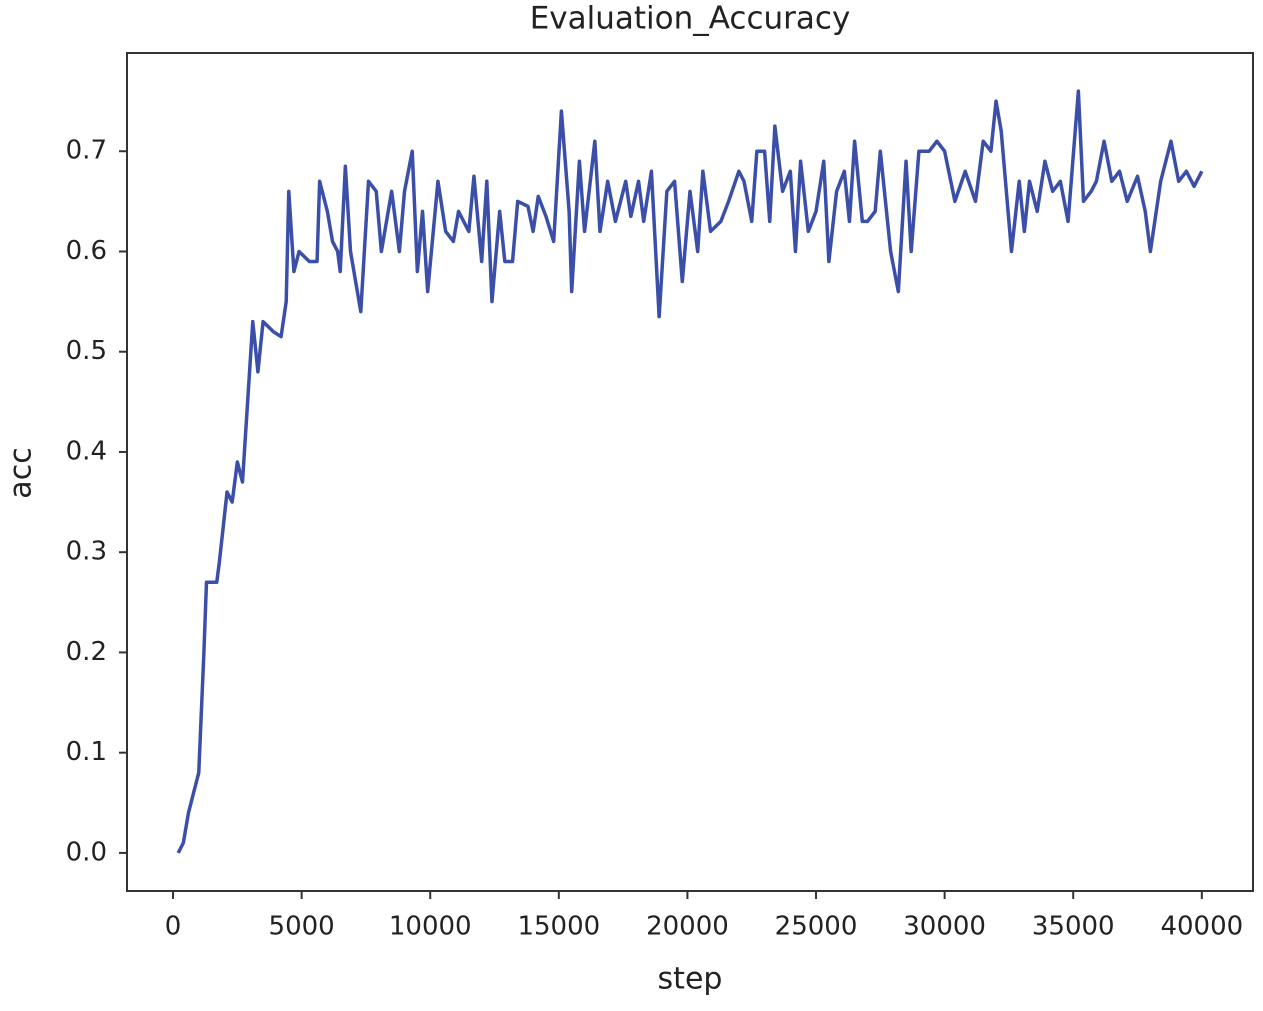 This screenshot has height=1011, width=1263. I want to click on y-axis-label: acc, so click(21, 472).